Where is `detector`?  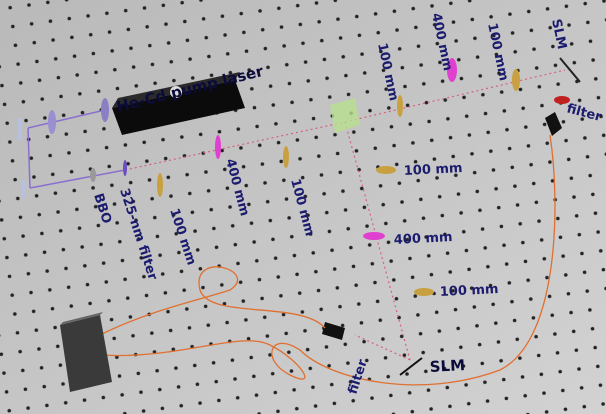 detector is located at coordinates (86, 352).